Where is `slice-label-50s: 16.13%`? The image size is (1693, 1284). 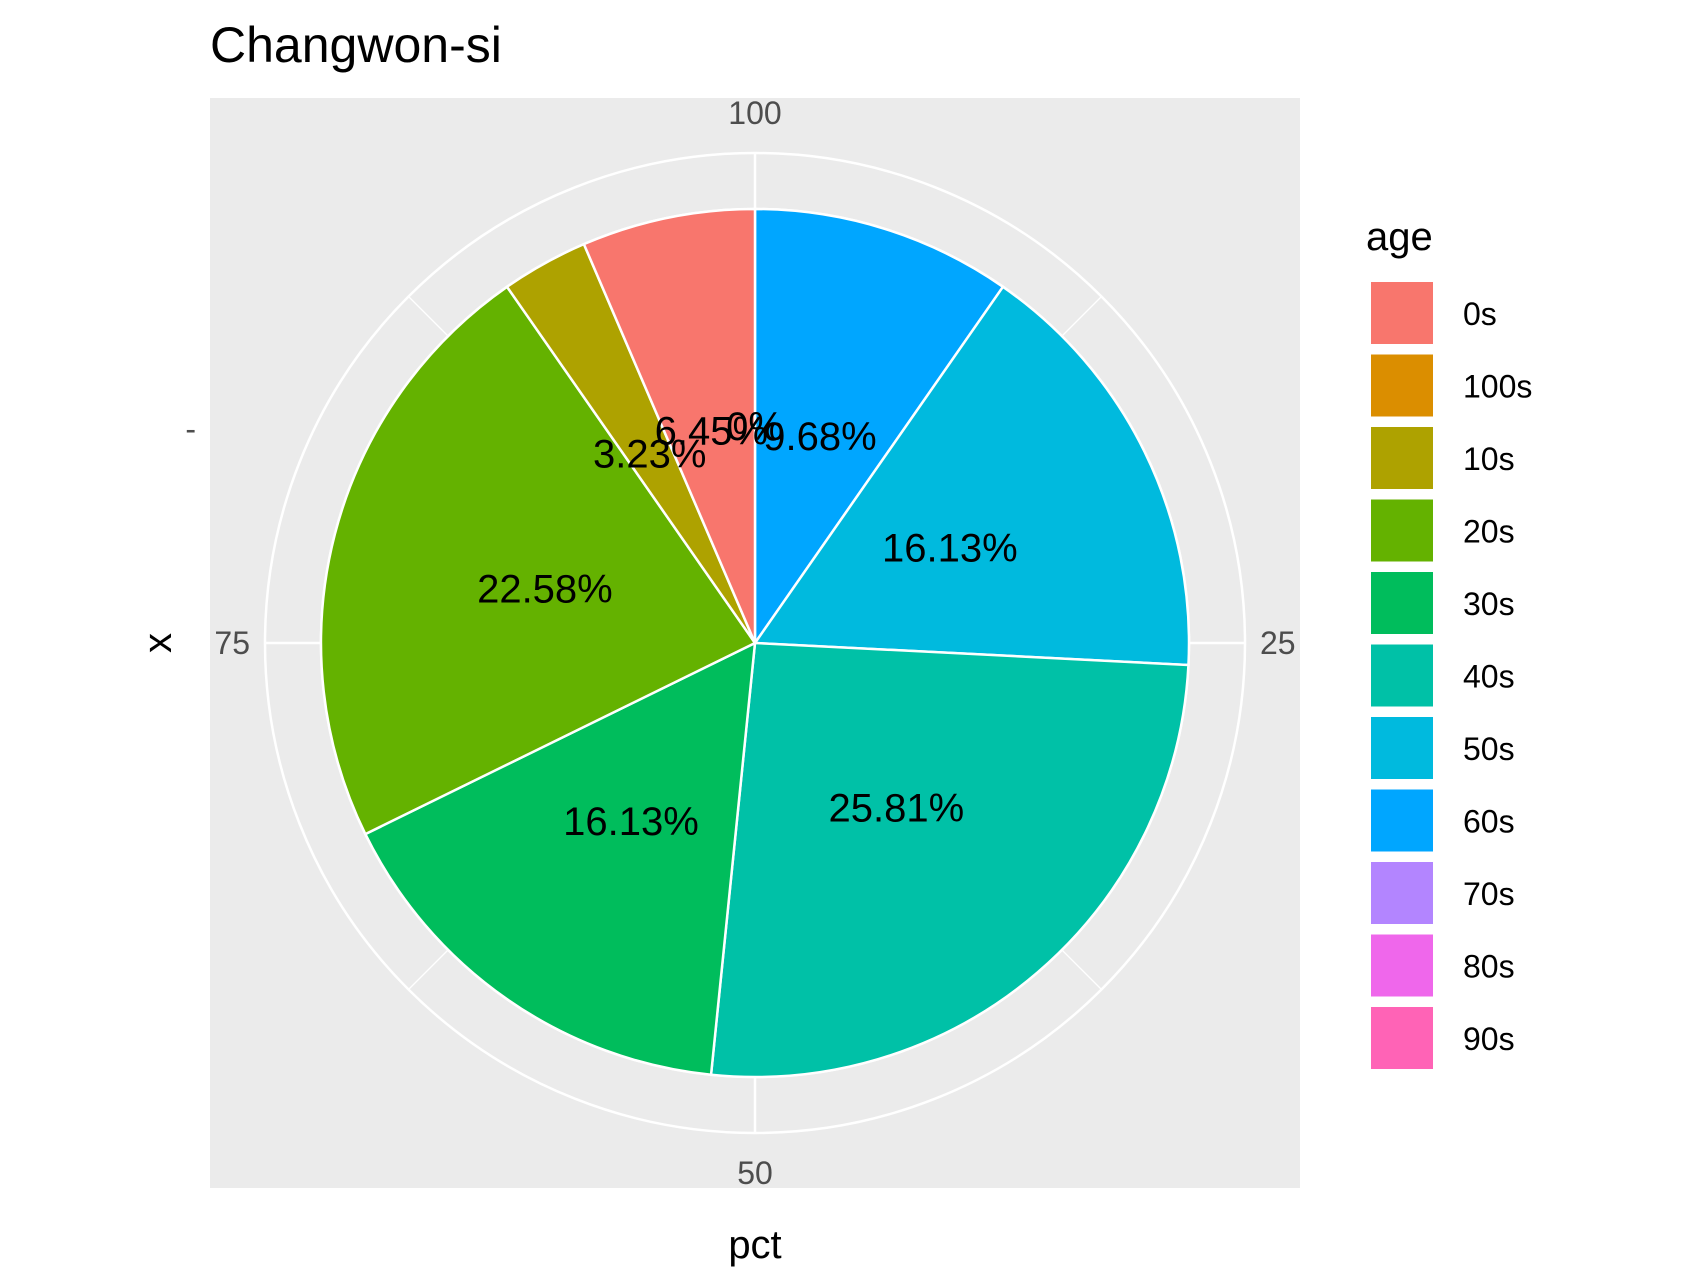
slice-label-50s: 16.13% is located at coordinates (950, 548).